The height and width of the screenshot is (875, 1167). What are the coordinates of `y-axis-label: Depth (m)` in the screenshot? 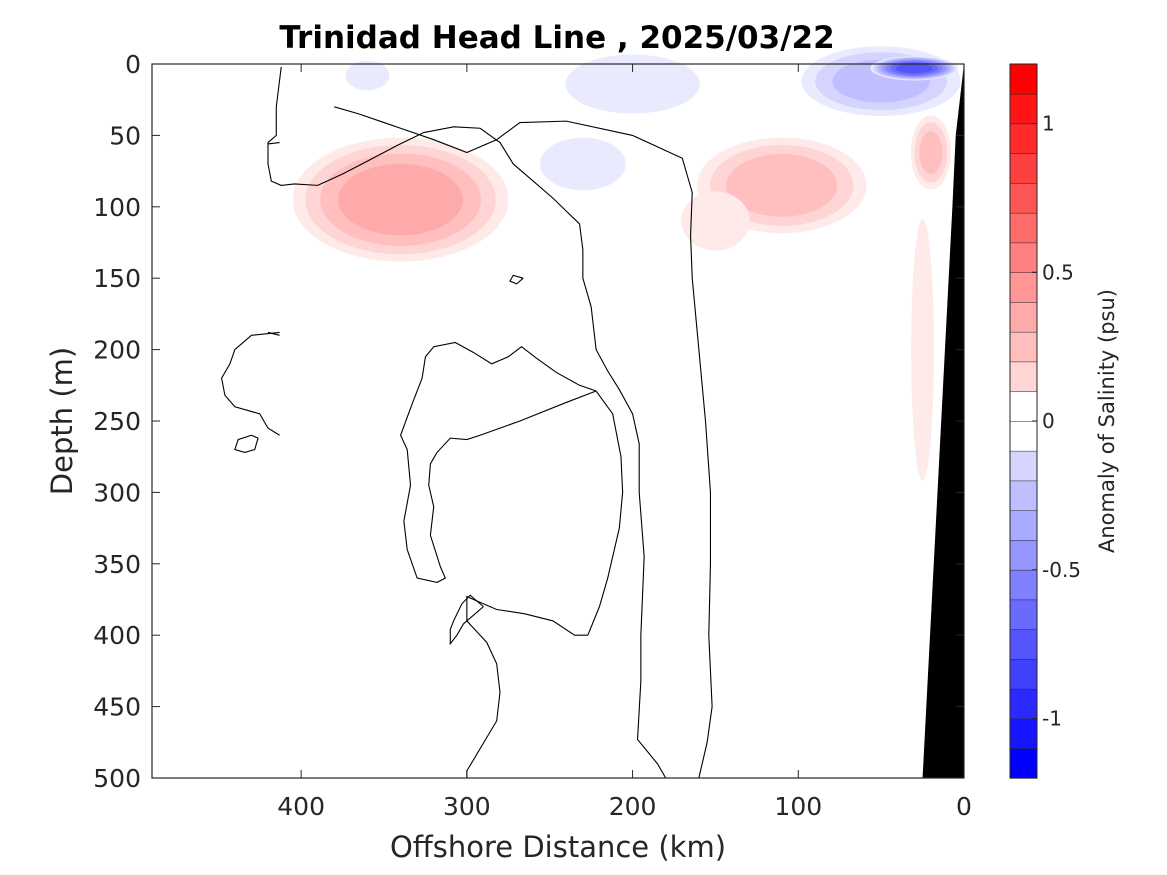 It's located at (62, 421).